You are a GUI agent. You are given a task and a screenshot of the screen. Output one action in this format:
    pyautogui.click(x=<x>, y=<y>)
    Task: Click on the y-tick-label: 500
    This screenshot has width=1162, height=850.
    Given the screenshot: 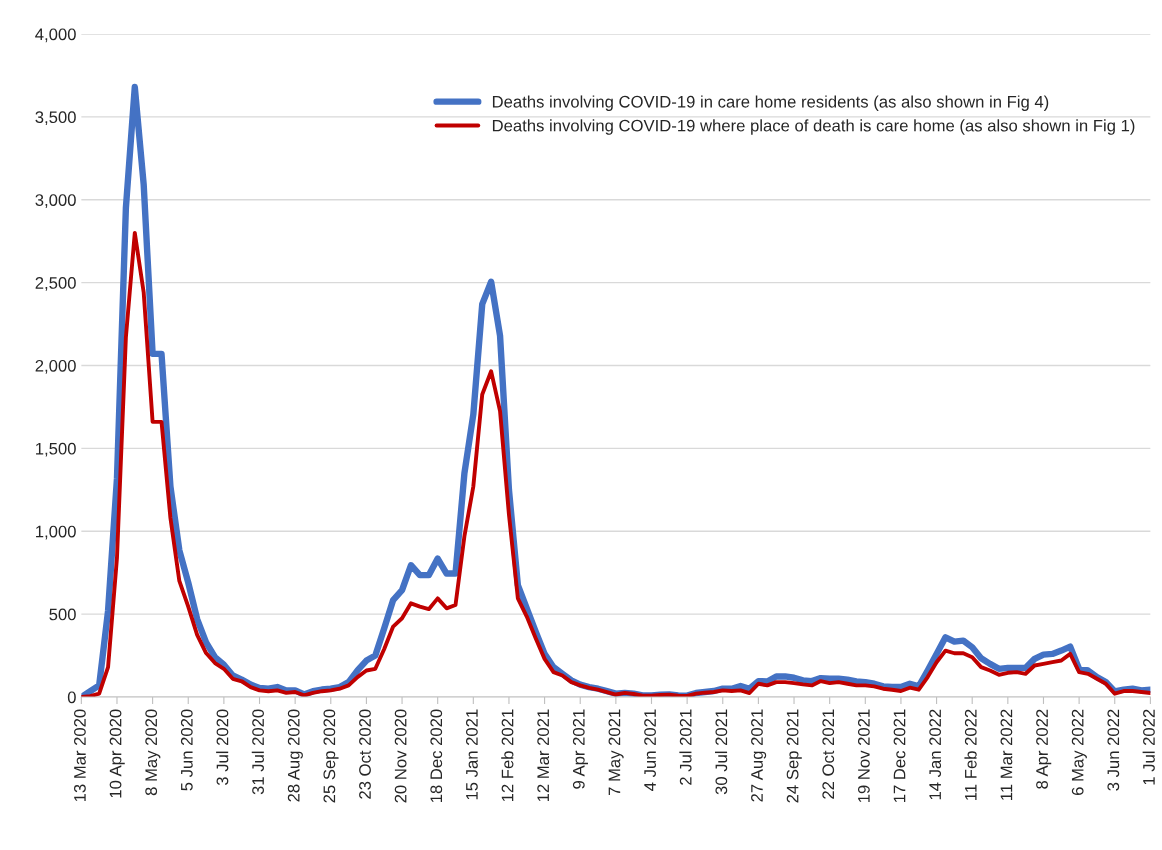 What is the action you would take?
    pyautogui.click(x=62, y=614)
    